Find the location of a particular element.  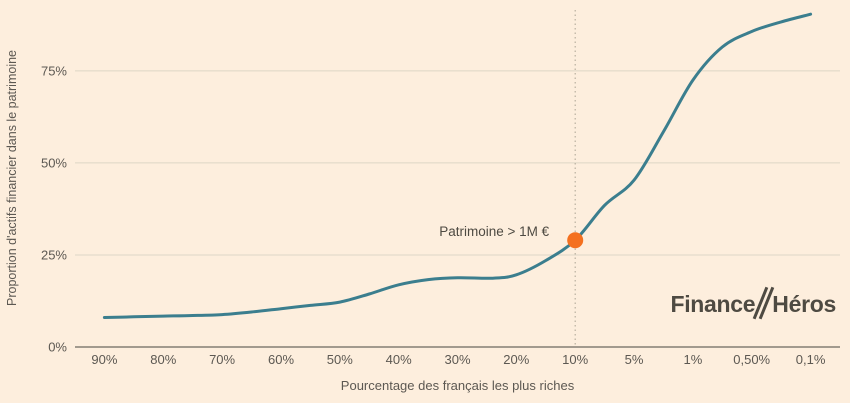

logo-double-slash-icon is located at coordinates (764, 303).